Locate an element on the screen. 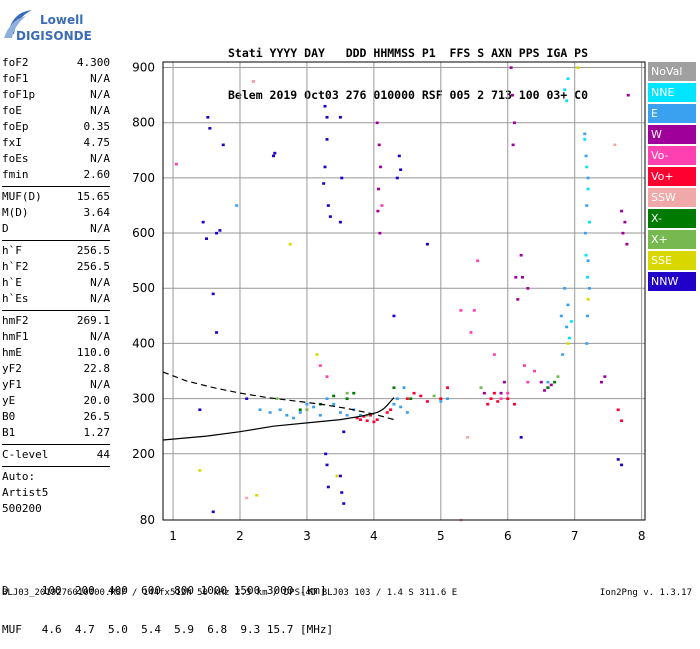 Image resolution: width=700 pixels, height=649 pixels. legend-item-vo-: Vo- is located at coordinates (672, 155).